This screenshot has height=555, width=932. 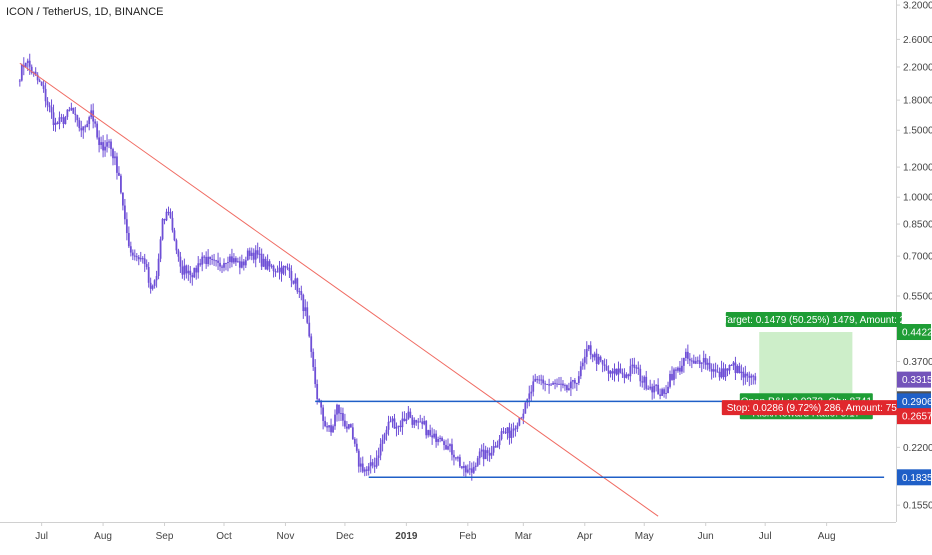 I want to click on time-tick-label: Dec, so click(x=345, y=536).